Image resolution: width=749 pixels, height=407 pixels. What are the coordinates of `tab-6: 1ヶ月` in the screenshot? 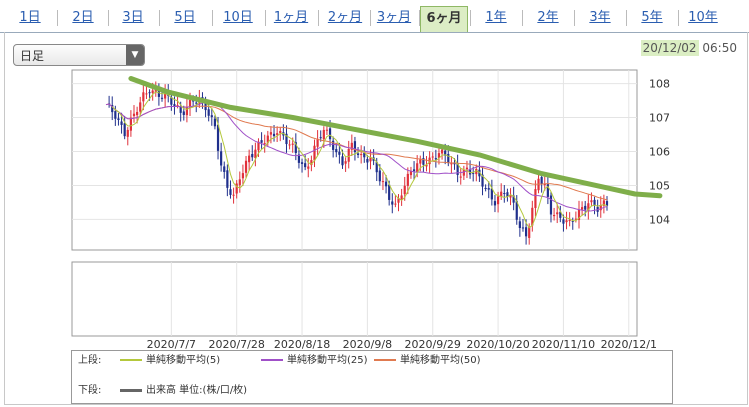 It's located at (291, 17).